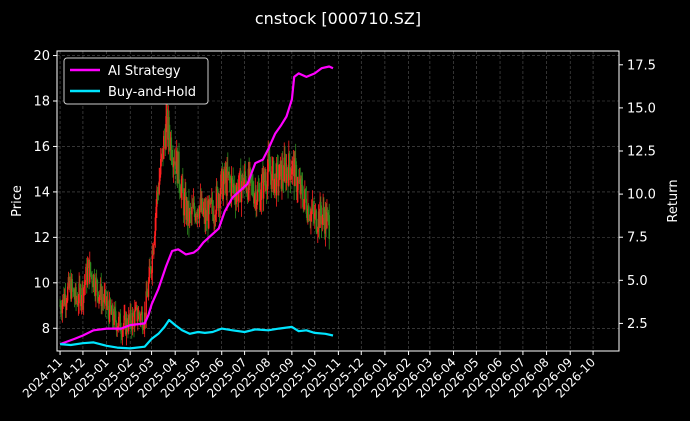  I want to click on y-right-tick-label: 10.0, so click(641, 195).